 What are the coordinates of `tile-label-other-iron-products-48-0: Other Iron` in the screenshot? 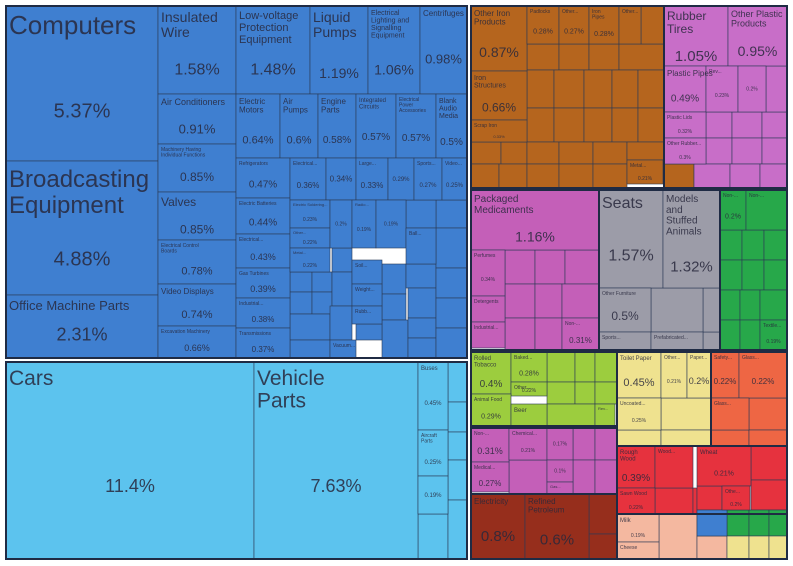 It's located at (492, 13).